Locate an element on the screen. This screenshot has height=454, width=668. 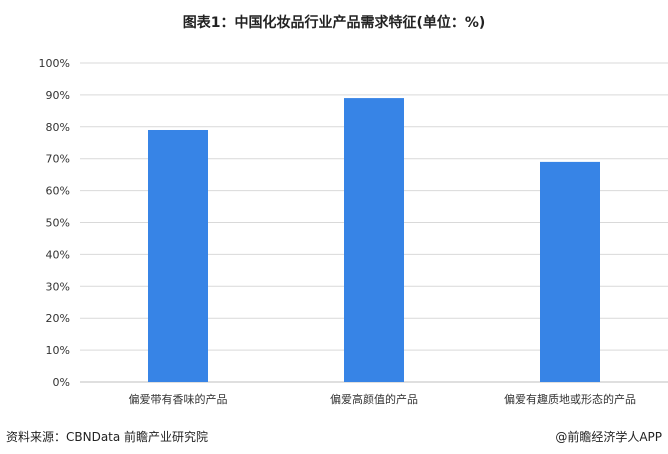
y-tick-label: 30% is located at coordinates (58, 286).